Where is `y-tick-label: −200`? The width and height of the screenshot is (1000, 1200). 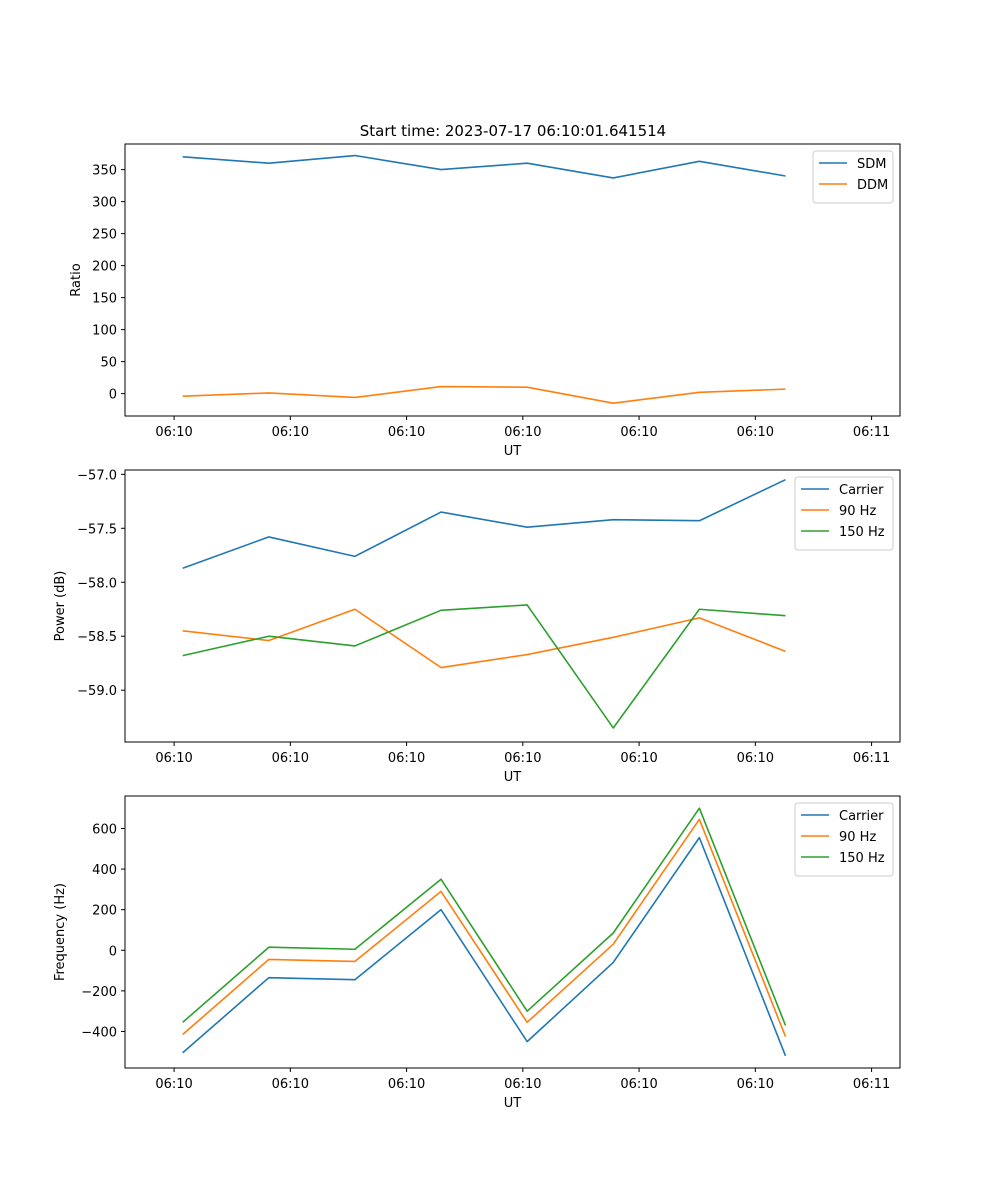 y-tick-label: −200 is located at coordinates (99, 992).